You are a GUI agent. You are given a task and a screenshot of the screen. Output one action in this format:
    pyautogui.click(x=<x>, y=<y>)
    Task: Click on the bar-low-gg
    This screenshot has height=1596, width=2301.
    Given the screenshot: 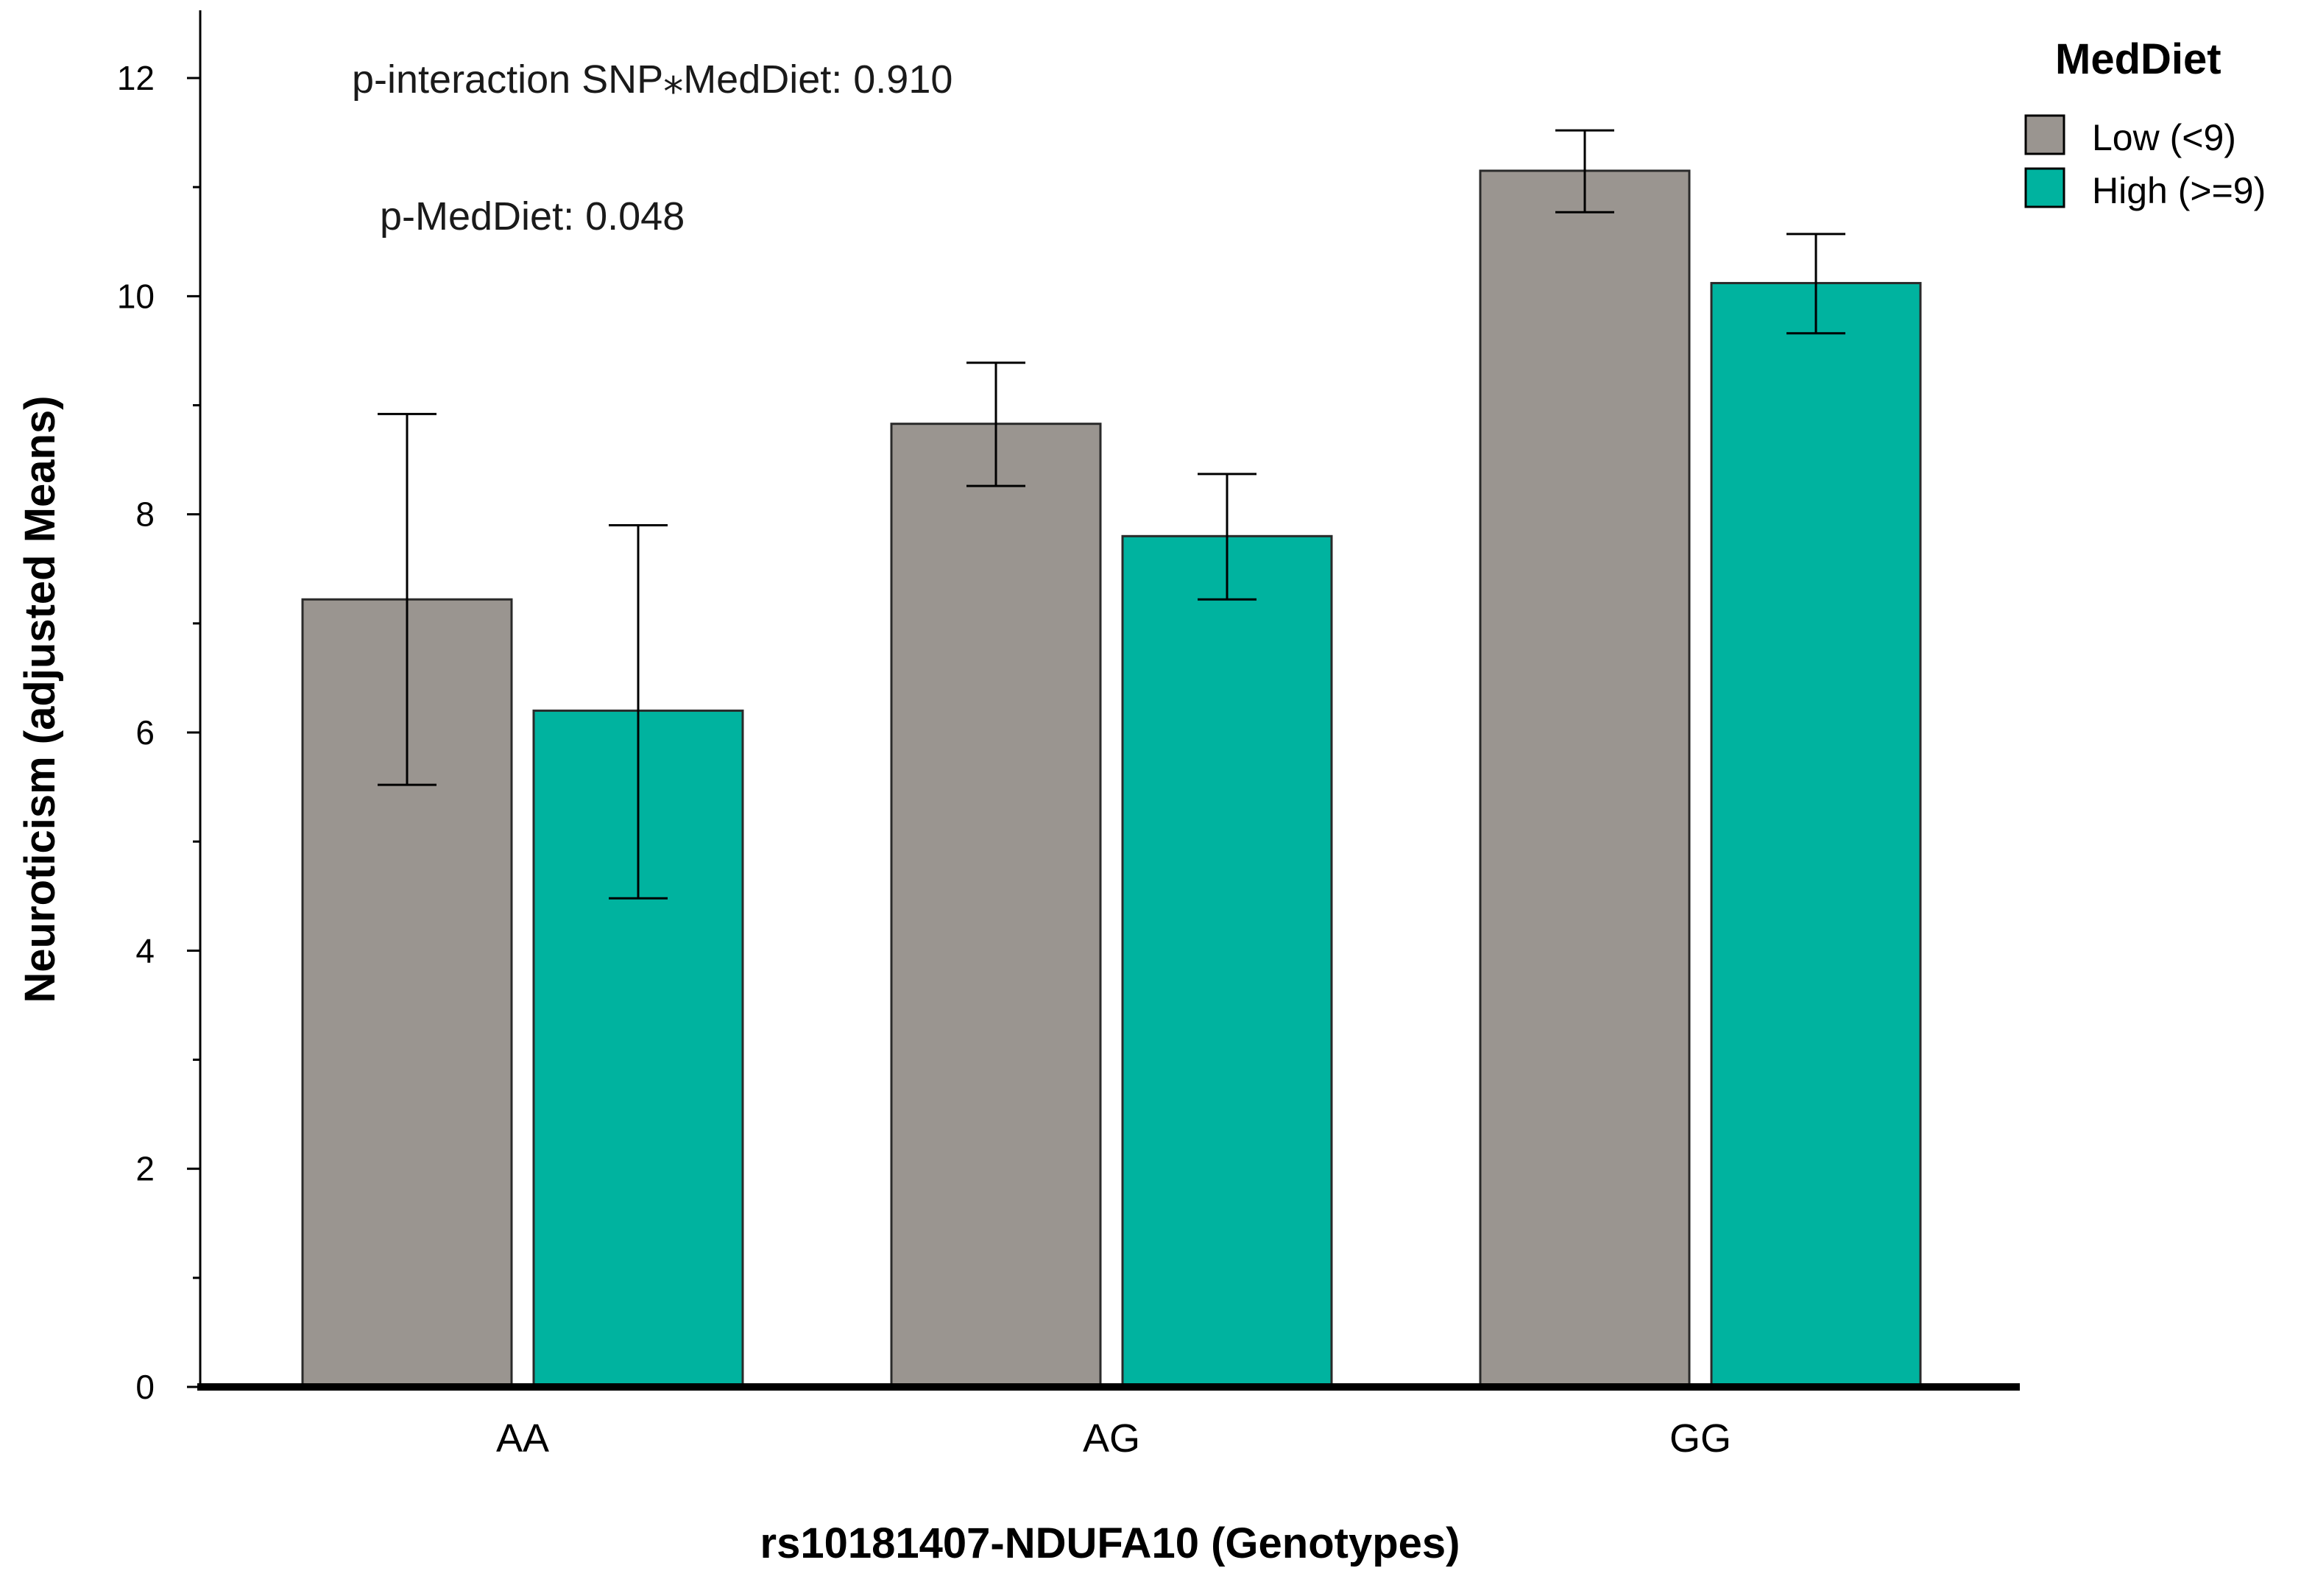 What is the action you would take?
    pyautogui.click(x=1585, y=779)
    